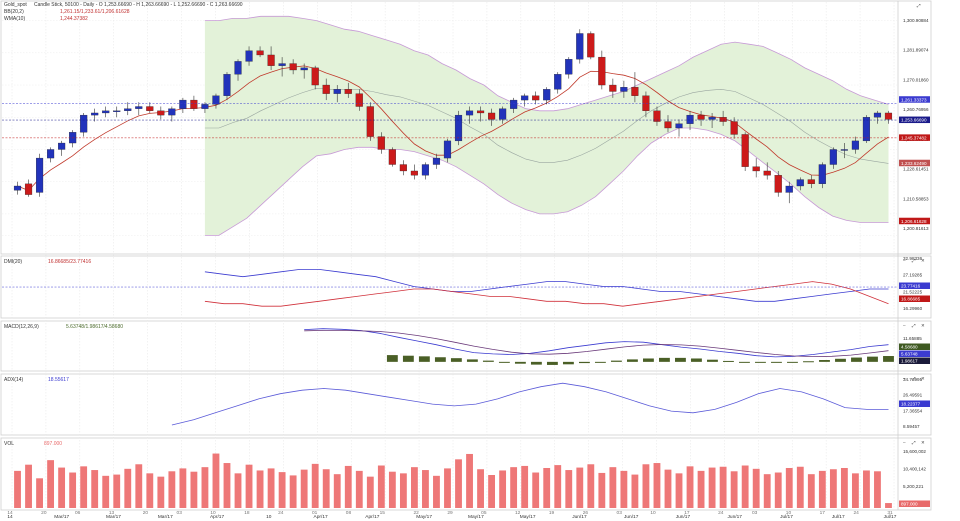 The image size is (960, 521). Describe the element at coordinates (552, 513) in the screenshot. I see `x-day-label: 19` at that location.